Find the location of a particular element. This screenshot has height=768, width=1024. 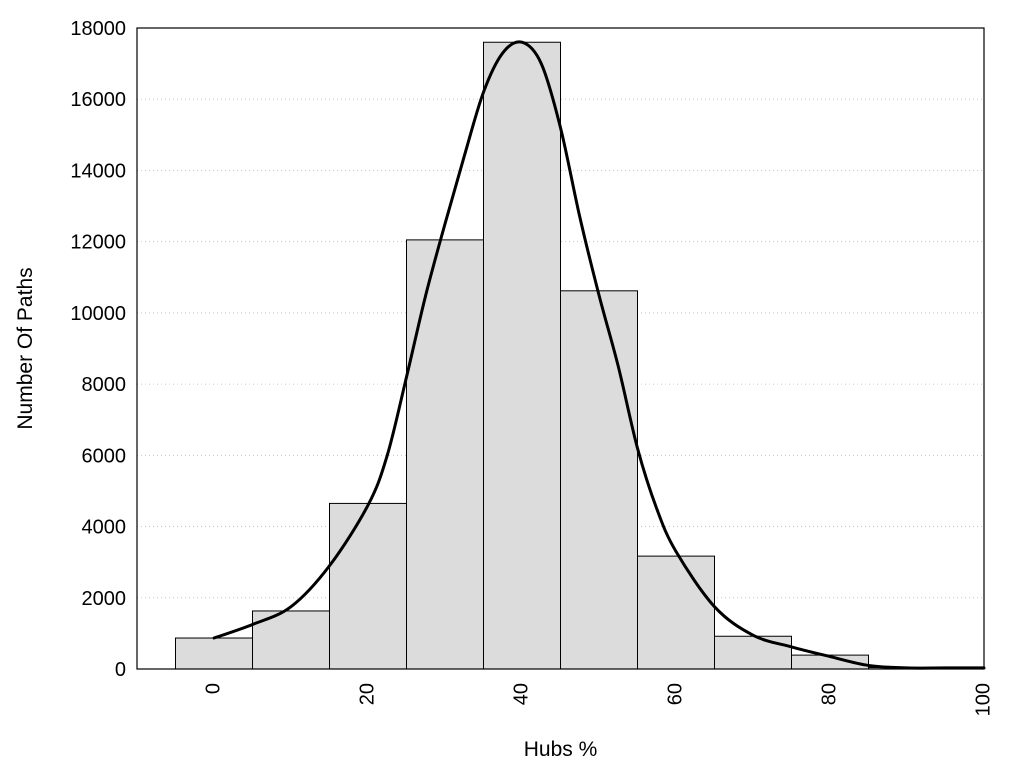

y-tick-label: 14000 is located at coordinates (98, 171).